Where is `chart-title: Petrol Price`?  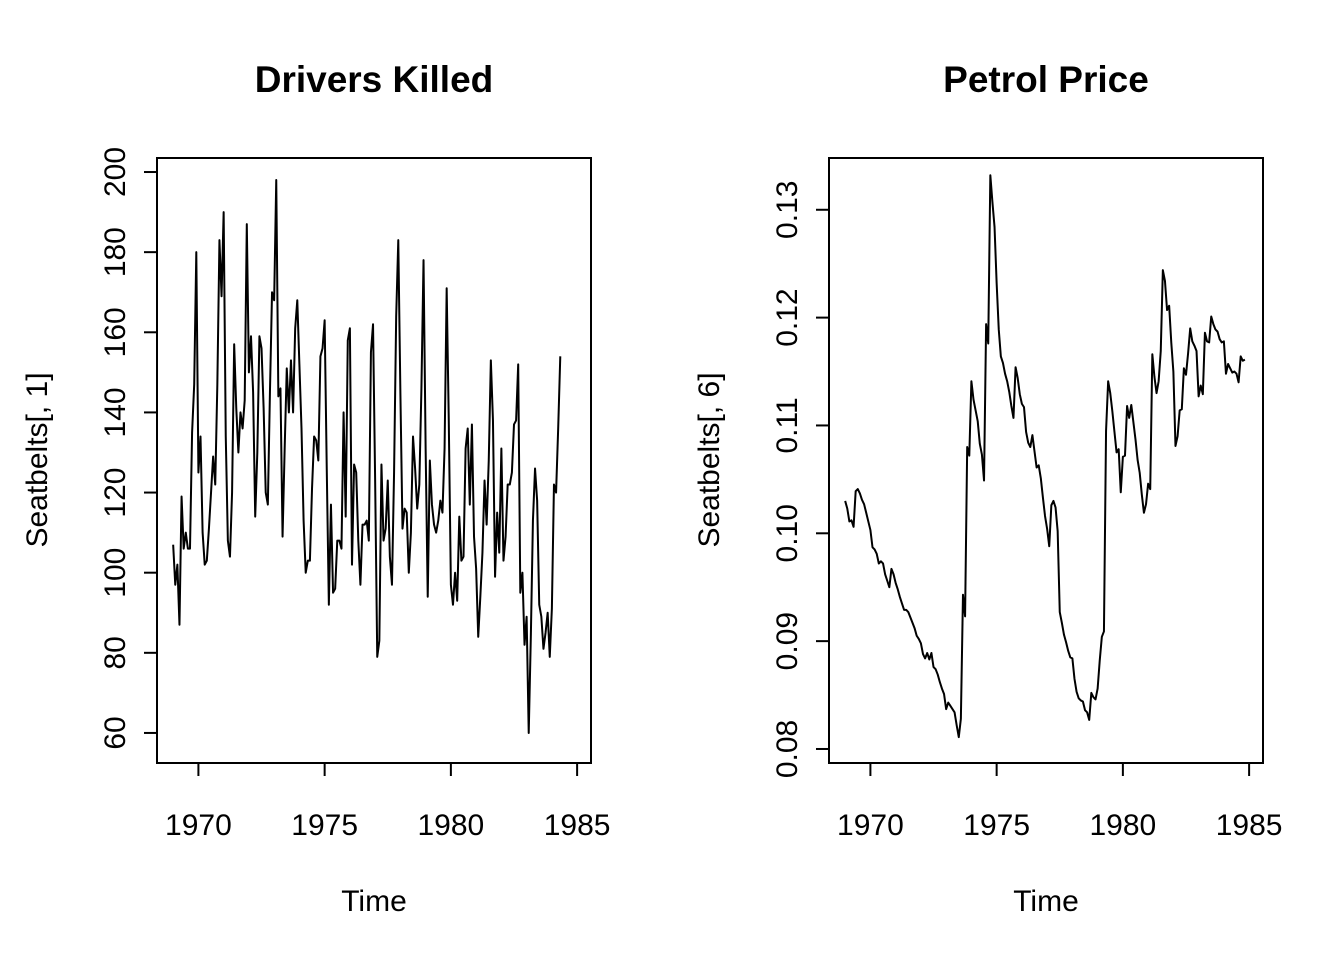
chart-title: Petrol Price is located at coordinates (1046, 79).